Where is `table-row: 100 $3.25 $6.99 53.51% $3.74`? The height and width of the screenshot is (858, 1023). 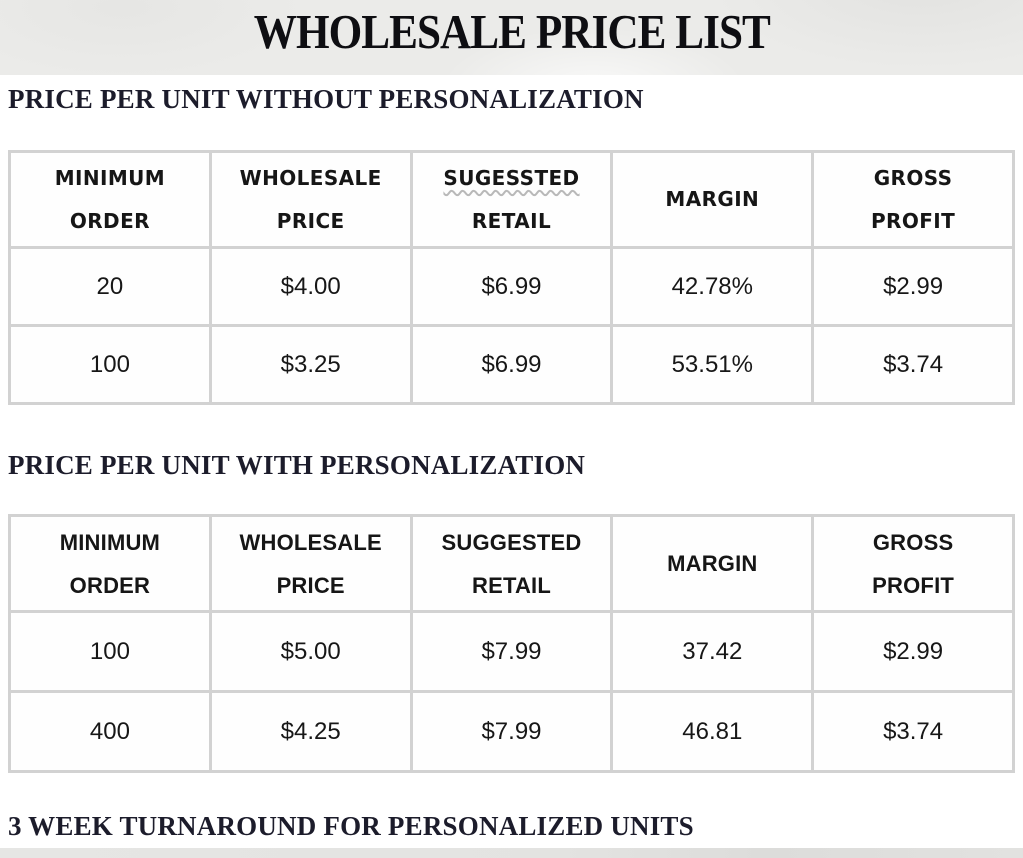 table-row: 100 $3.25 $6.99 53.51% $3.74 is located at coordinates (511, 364).